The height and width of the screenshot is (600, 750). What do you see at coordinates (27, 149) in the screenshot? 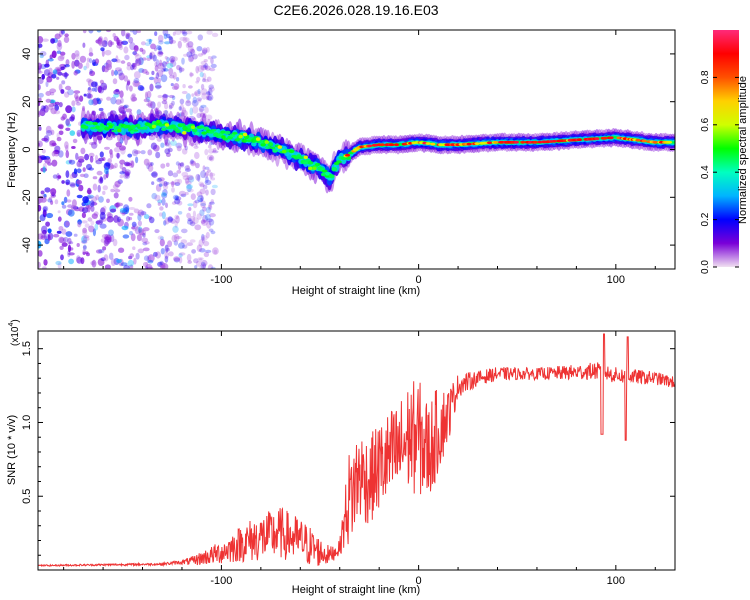
I see `spectrogram-y-tick-label: 0` at bounding box center [27, 149].